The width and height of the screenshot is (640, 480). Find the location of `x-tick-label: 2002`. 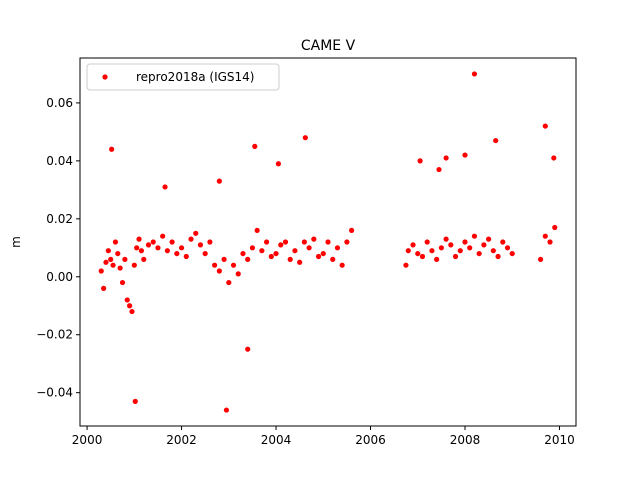

x-tick-label: 2002 is located at coordinates (181, 440).